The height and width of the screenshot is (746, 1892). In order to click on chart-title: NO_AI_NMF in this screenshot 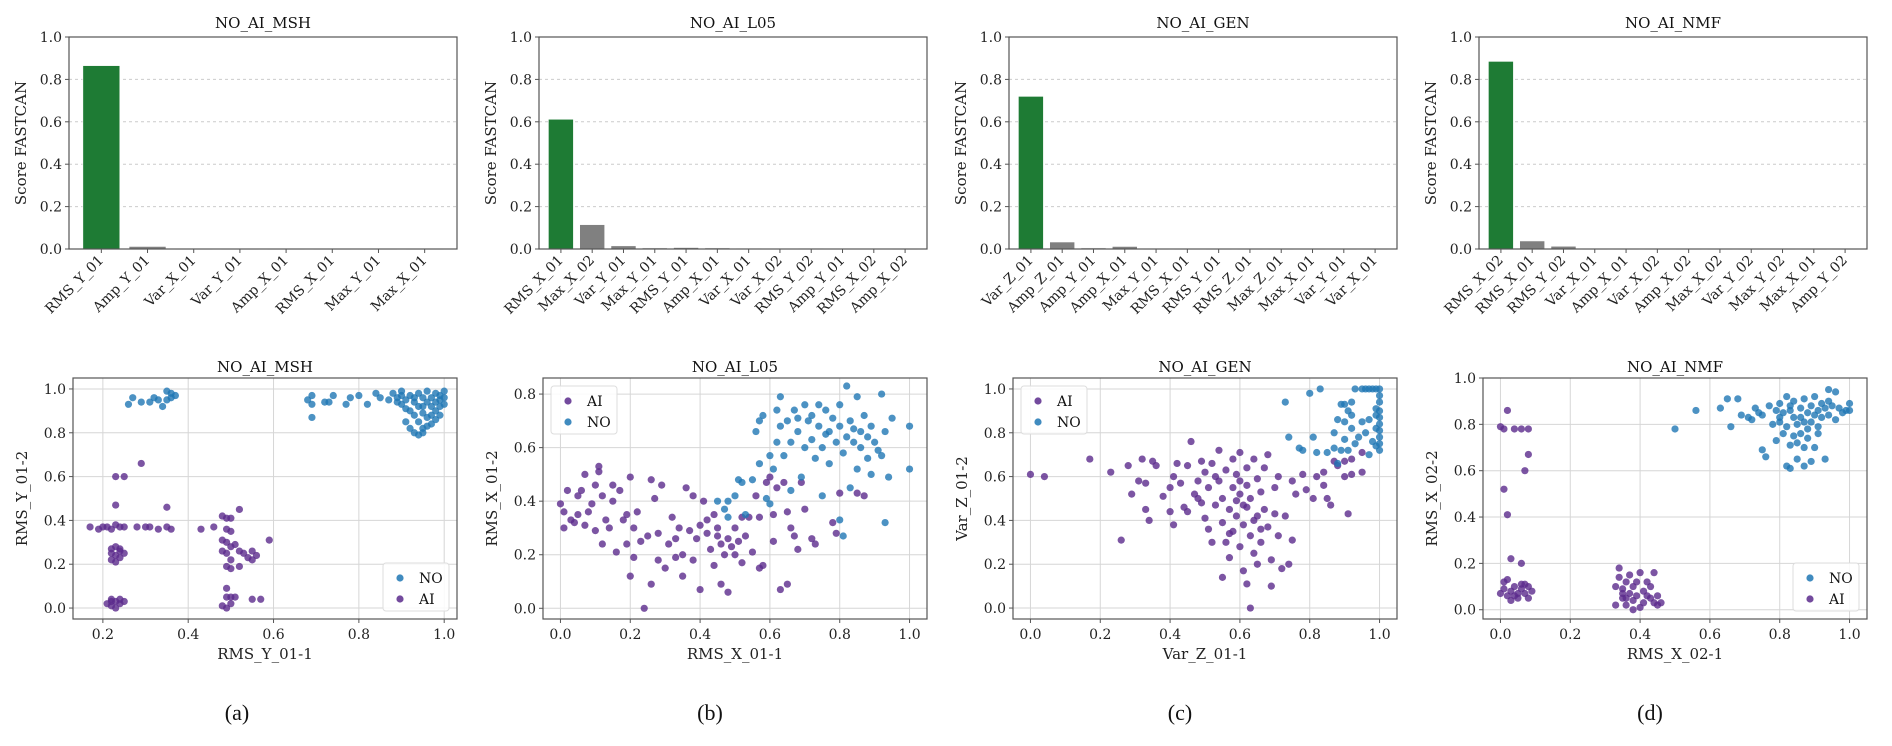, I will do `click(1675, 367)`.